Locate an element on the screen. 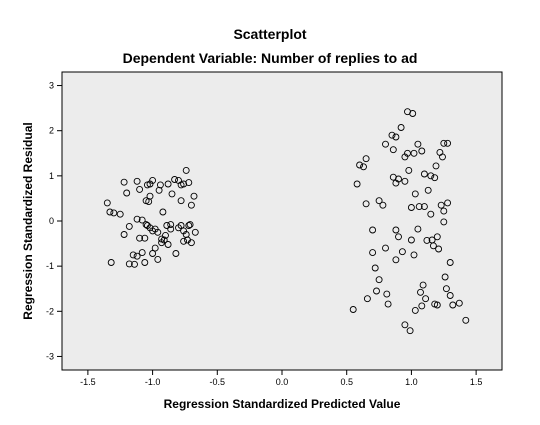  x-tick-label: 0.0 is located at coordinates (282, 382).